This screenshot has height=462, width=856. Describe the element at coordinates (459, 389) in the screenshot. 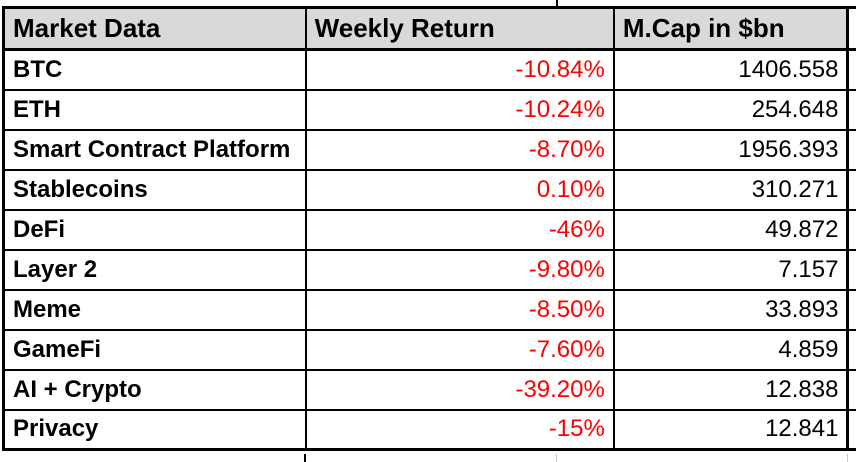

I see `cell-weekly-return: -39.20%` at that location.